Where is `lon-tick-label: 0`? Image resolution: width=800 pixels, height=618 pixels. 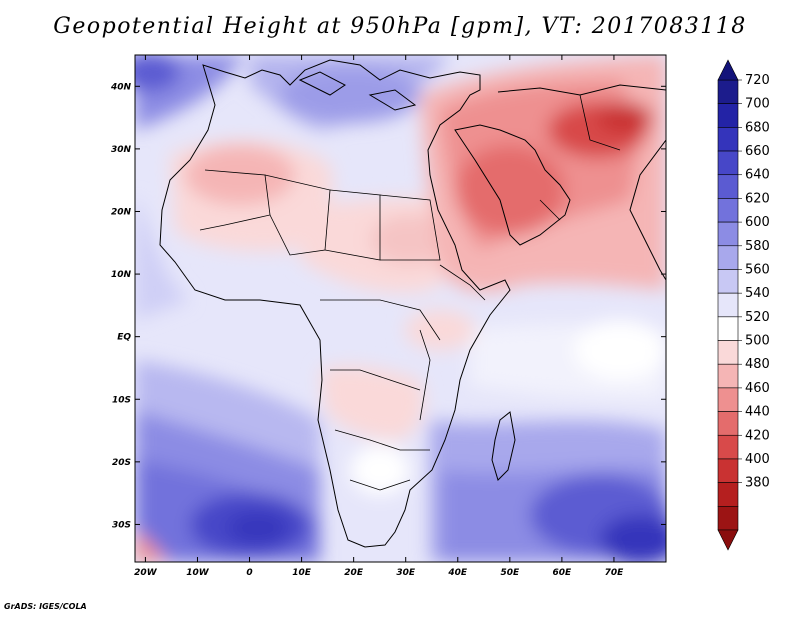 lon-tick-label: 0 is located at coordinates (249, 573).